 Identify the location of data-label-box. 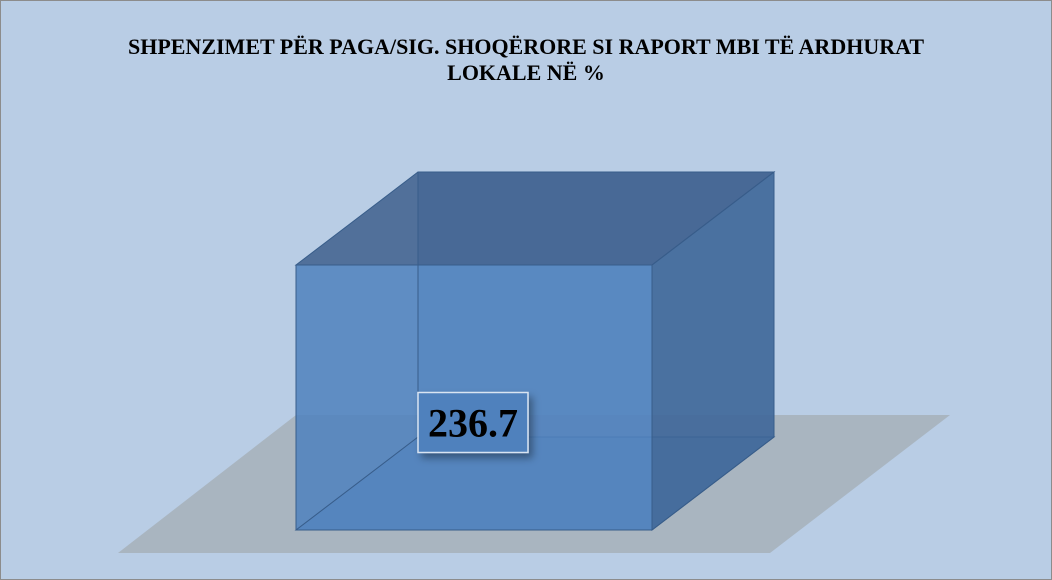
(473, 422).